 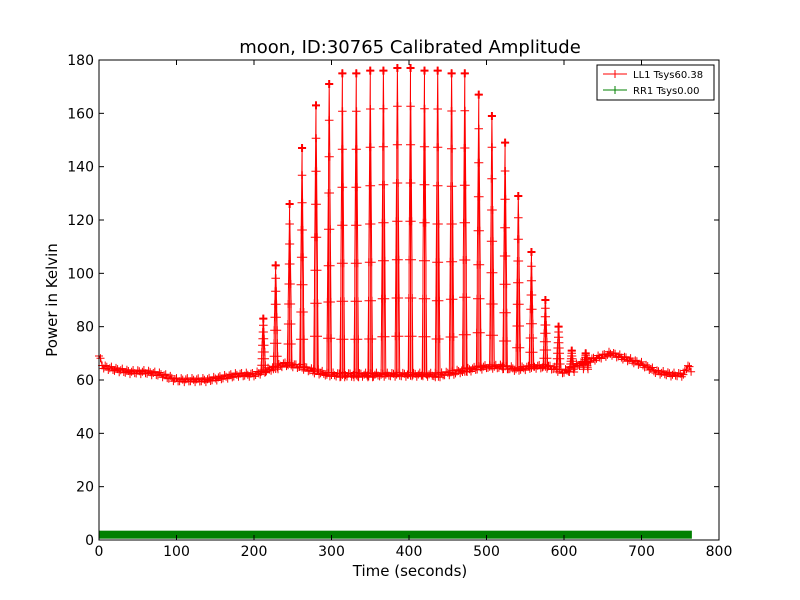 What do you see at coordinates (80, 61) in the screenshot?
I see `y-tick-label: 180` at bounding box center [80, 61].